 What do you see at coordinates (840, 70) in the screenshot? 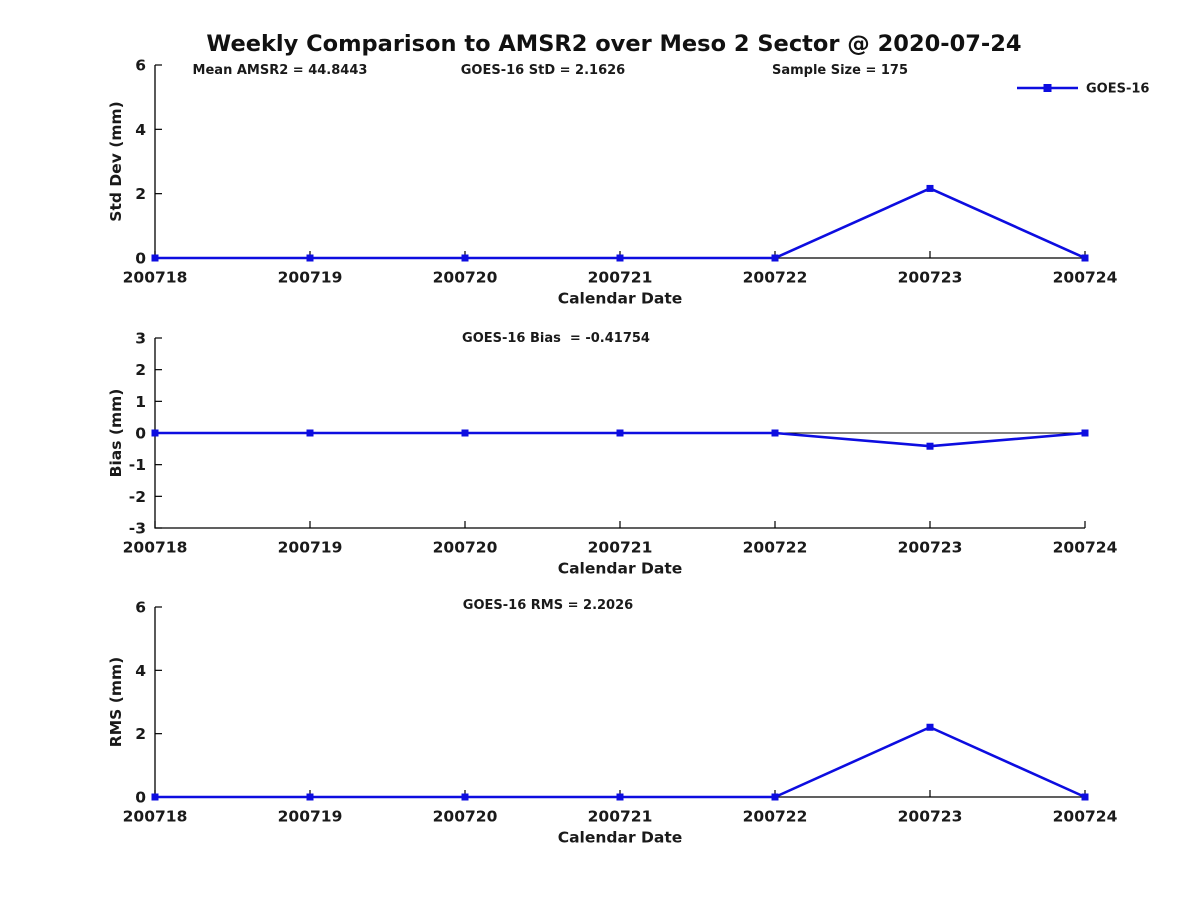
I see `stddev-annotation-2: Sample Size = 175` at bounding box center [840, 70].